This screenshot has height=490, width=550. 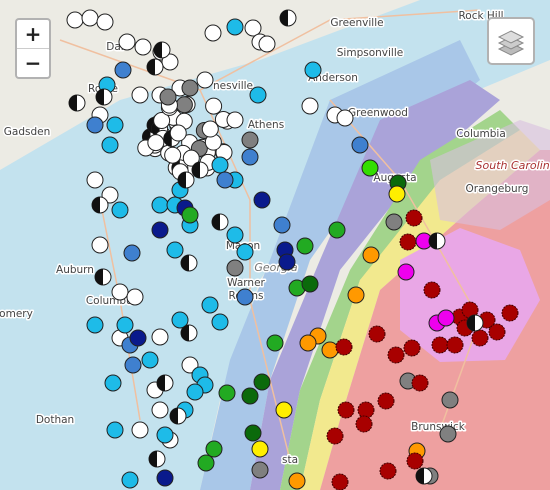 What do you see at coordinates (511, 41) in the screenshot?
I see `layers-button` at bounding box center [511, 41].